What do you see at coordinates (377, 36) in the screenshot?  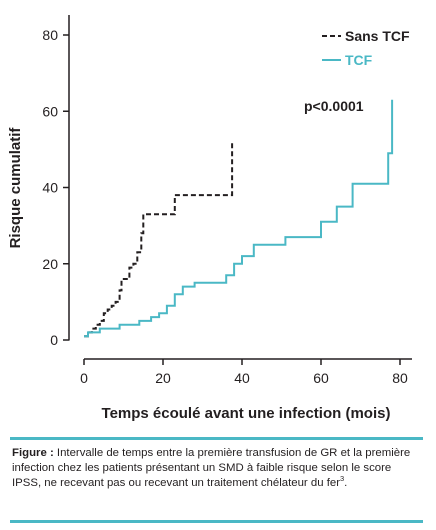 I see `legend-label-sans-tcf: Sans TCF` at bounding box center [377, 36].